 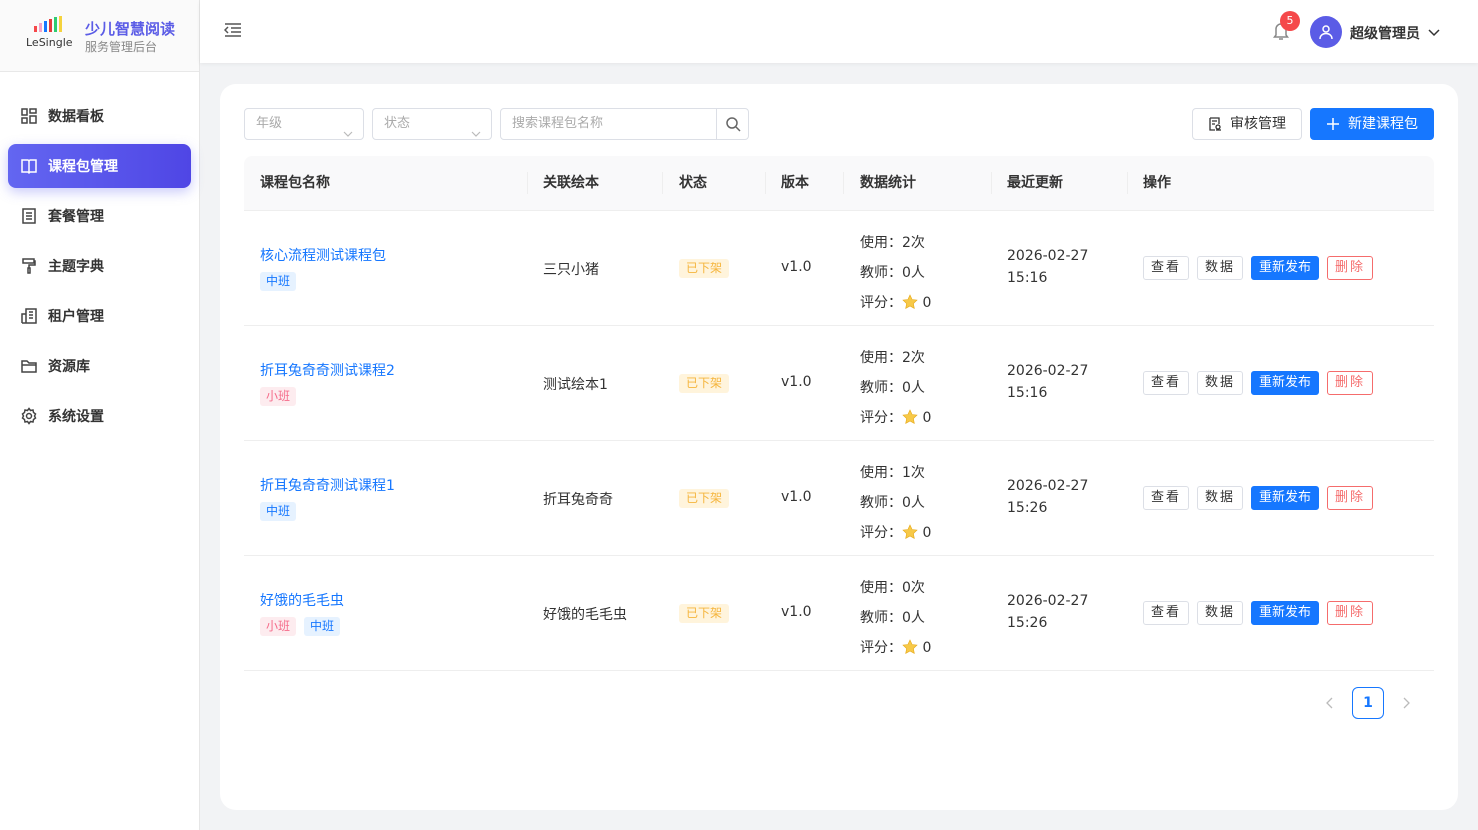 What do you see at coordinates (1330, 703) in the screenshot?
I see `prev-page-icon` at bounding box center [1330, 703].